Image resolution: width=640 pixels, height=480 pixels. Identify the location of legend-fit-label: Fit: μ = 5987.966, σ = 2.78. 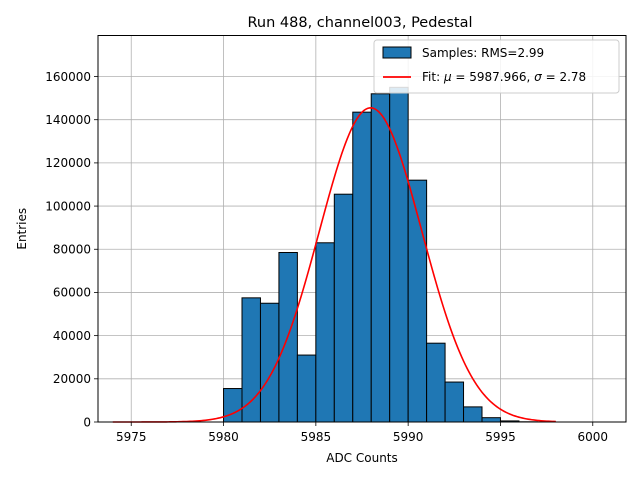
(504, 77).